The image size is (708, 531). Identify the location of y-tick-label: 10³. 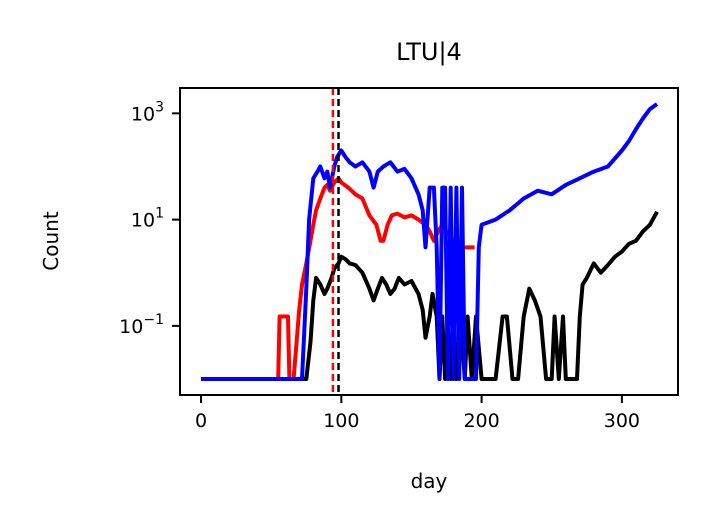
(147, 112).